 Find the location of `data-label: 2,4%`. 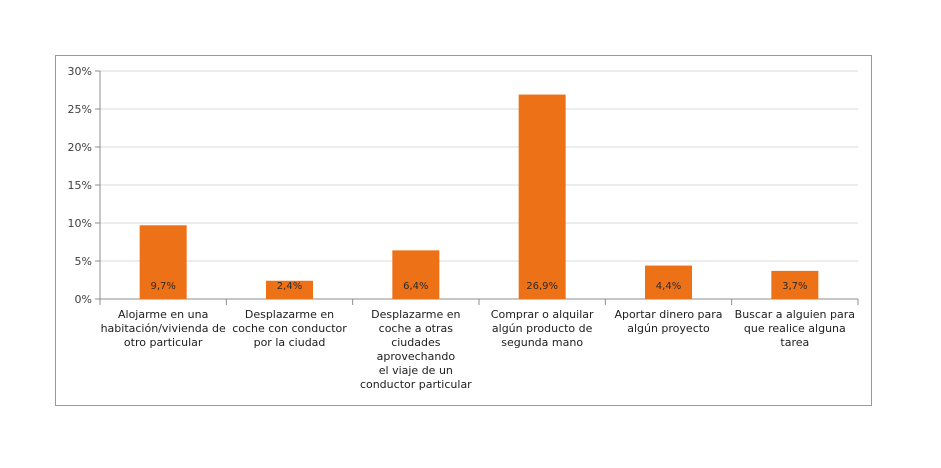

data-label: 2,4% is located at coordinates (289, 286).